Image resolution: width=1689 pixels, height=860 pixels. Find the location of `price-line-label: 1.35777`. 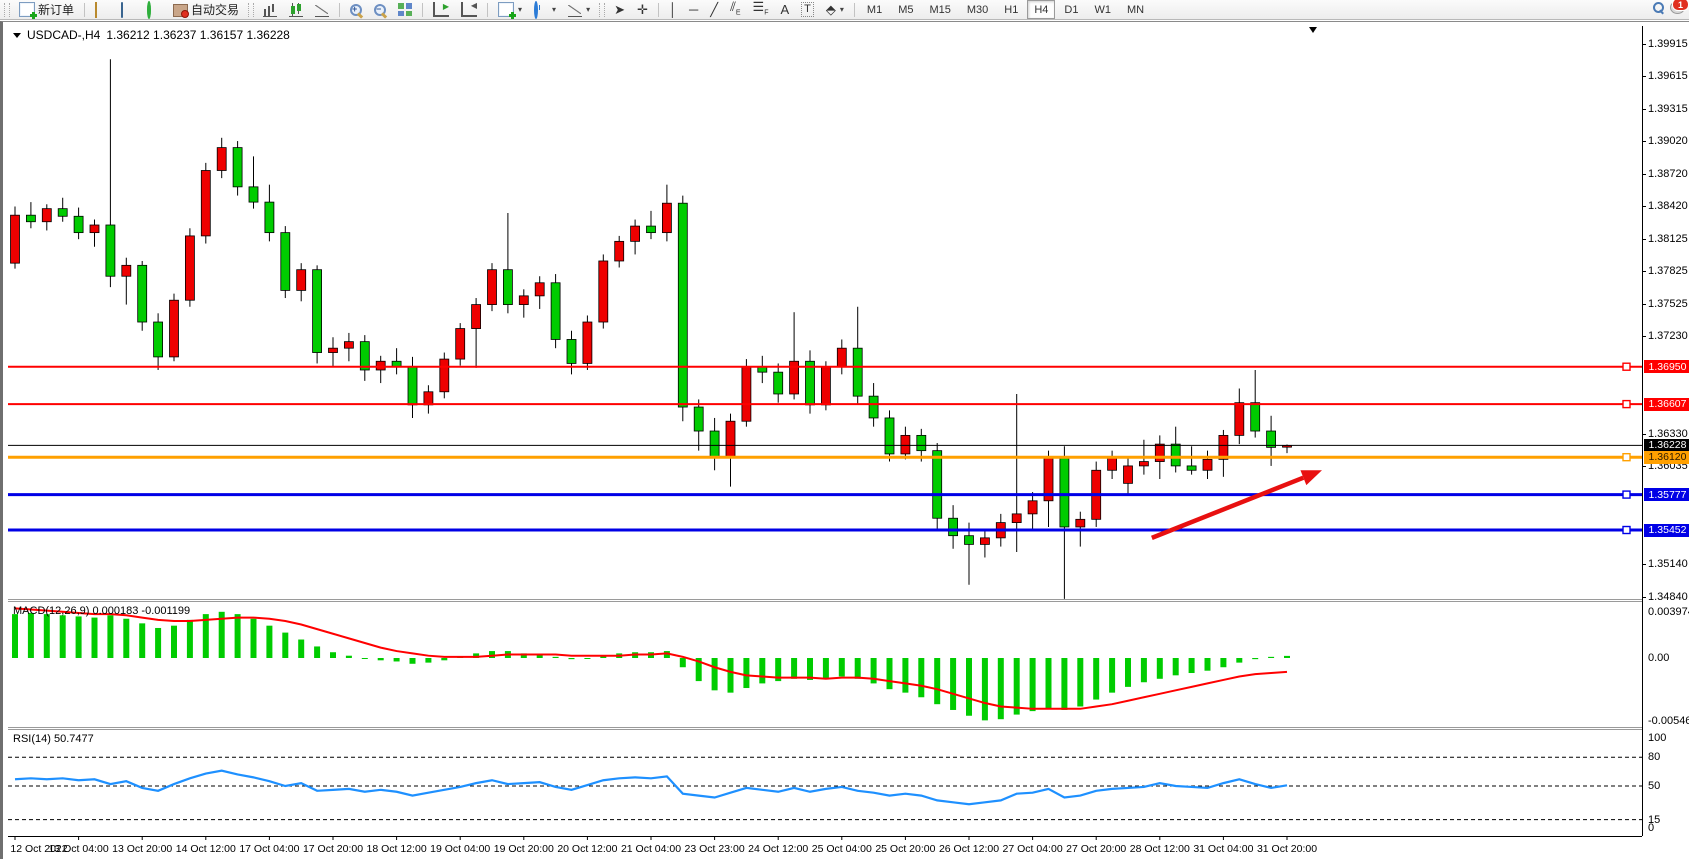

price-line-label: 1.35777 is located at coordinates (1666, 495).